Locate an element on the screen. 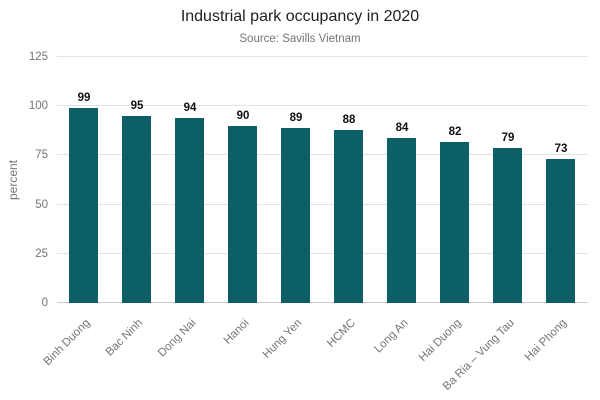 Image resolution: width=600 pixels, height=400 pixels. x-axis-label: Hung Yen is located at coordinates (220, 337).